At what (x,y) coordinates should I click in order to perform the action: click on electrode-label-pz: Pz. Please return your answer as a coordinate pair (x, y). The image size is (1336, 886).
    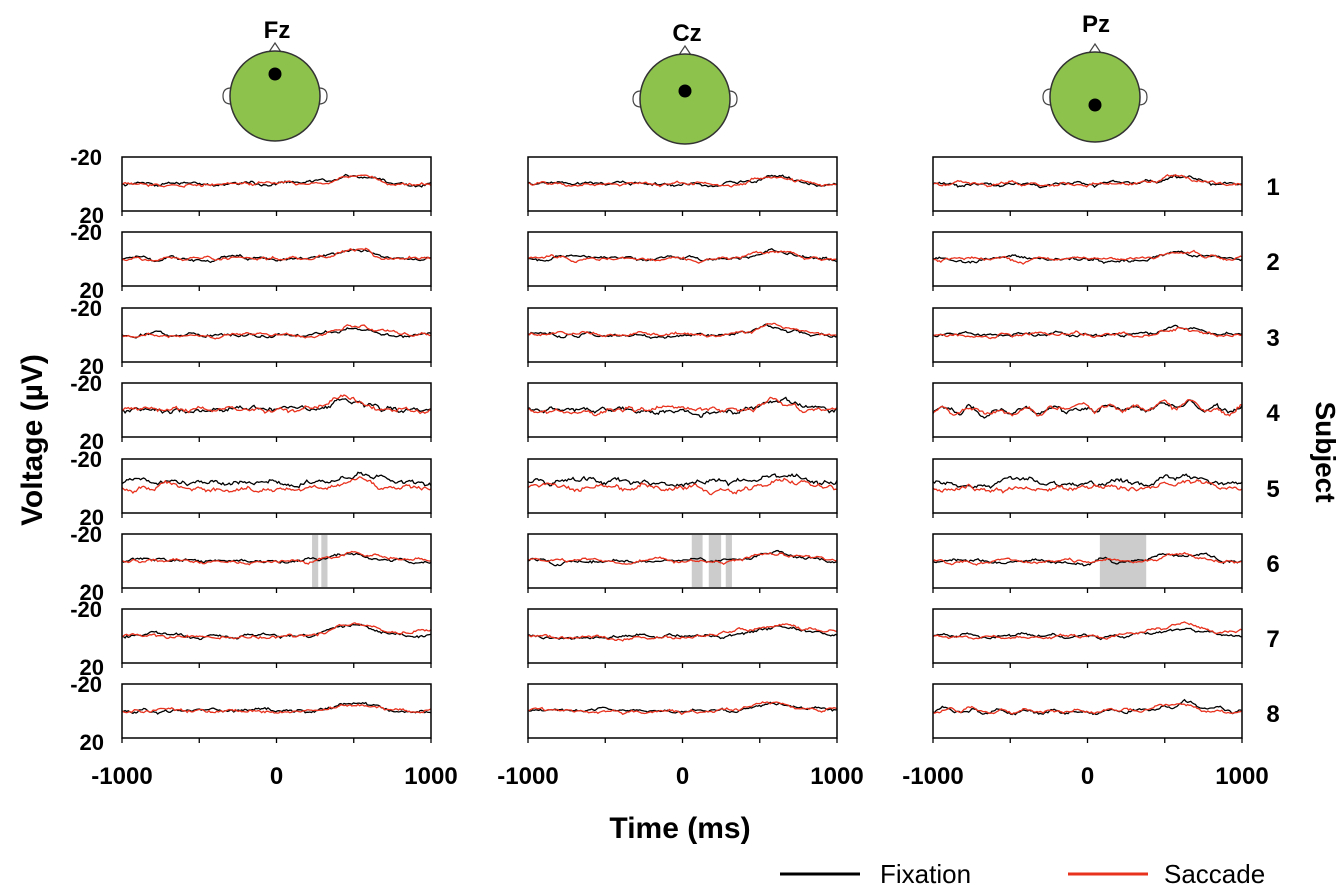
    Looking at the image, I should click on (1096, 24).